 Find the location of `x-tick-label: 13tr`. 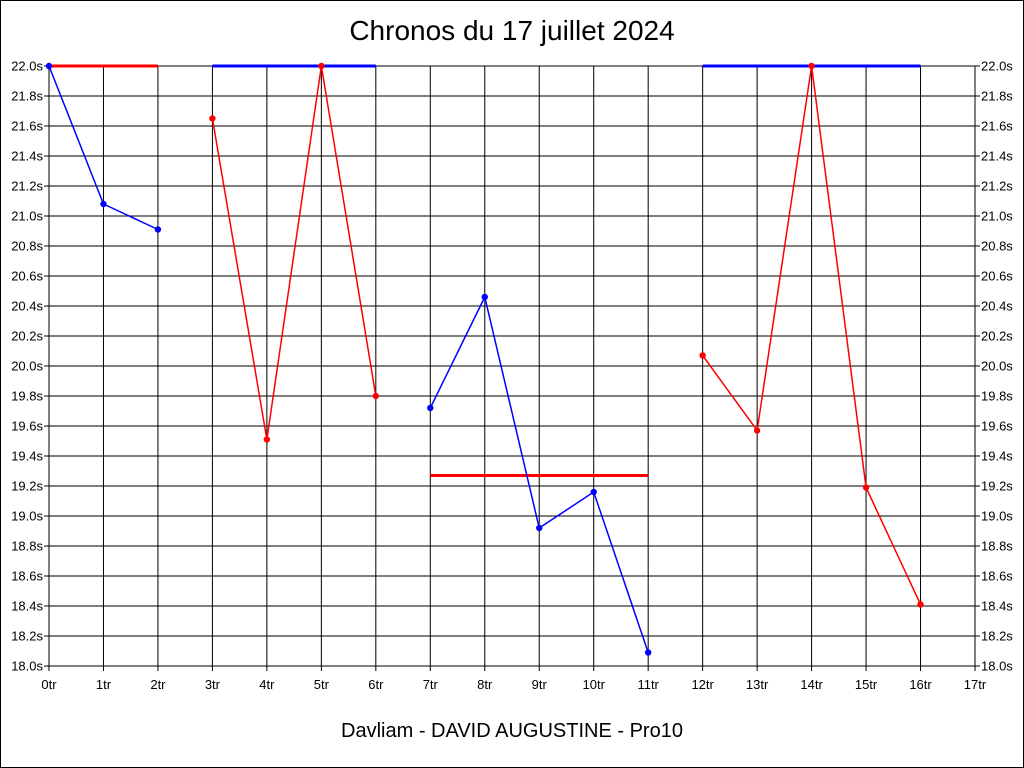

x-tick-label: 13tr is located at coordinates (757, 684).